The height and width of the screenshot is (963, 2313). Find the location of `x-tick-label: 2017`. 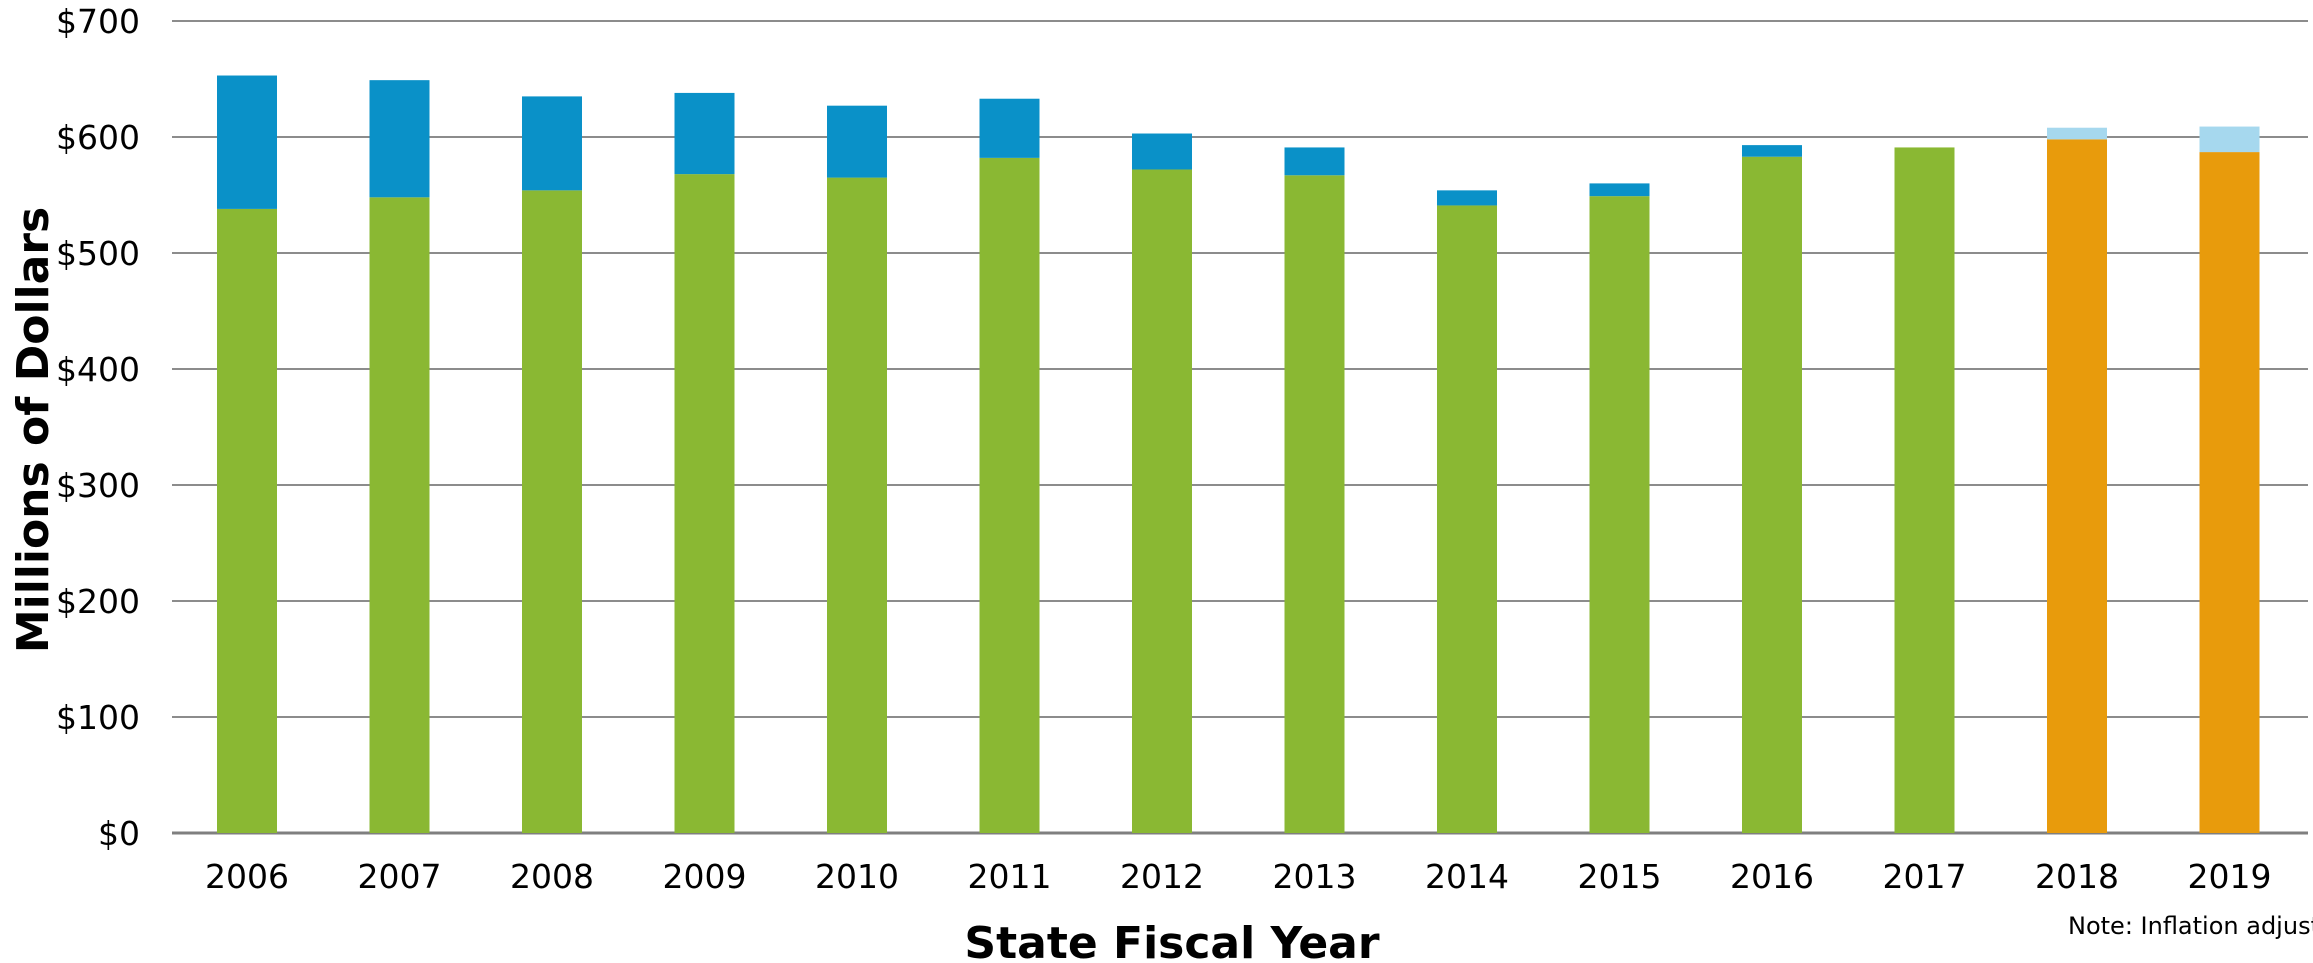

x-tick-label: 2017 is located at coordinates (1925, 876).